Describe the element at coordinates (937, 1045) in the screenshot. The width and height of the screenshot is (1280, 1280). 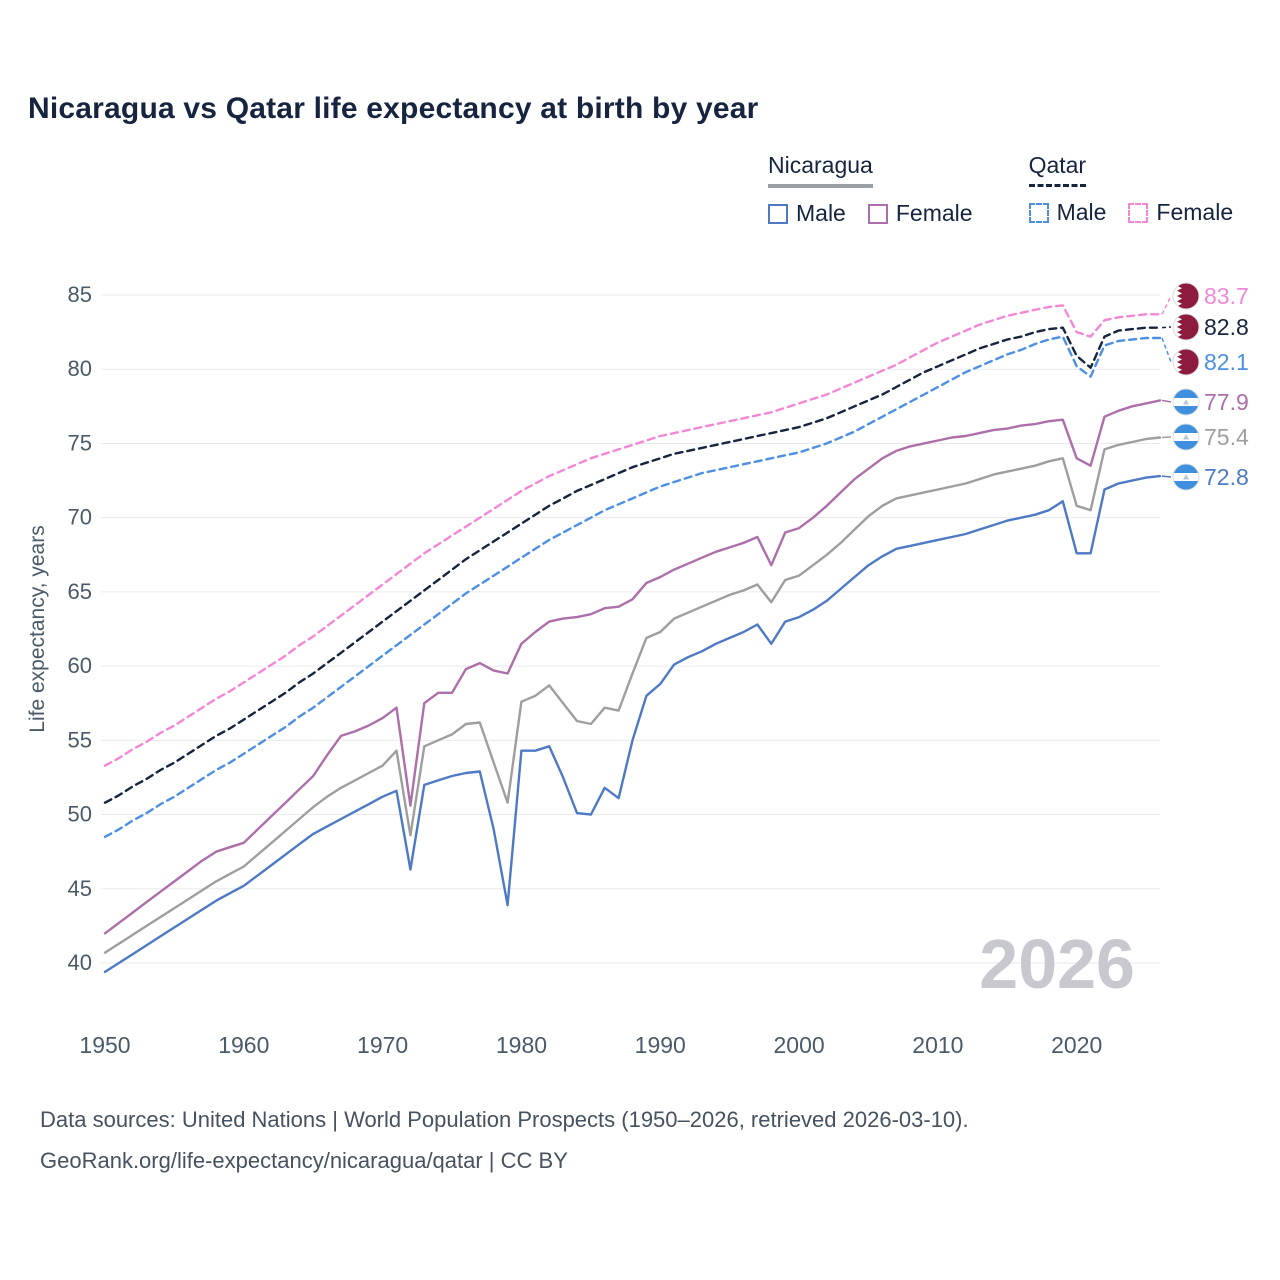
I see `x-tick-label: 2010` at that location.